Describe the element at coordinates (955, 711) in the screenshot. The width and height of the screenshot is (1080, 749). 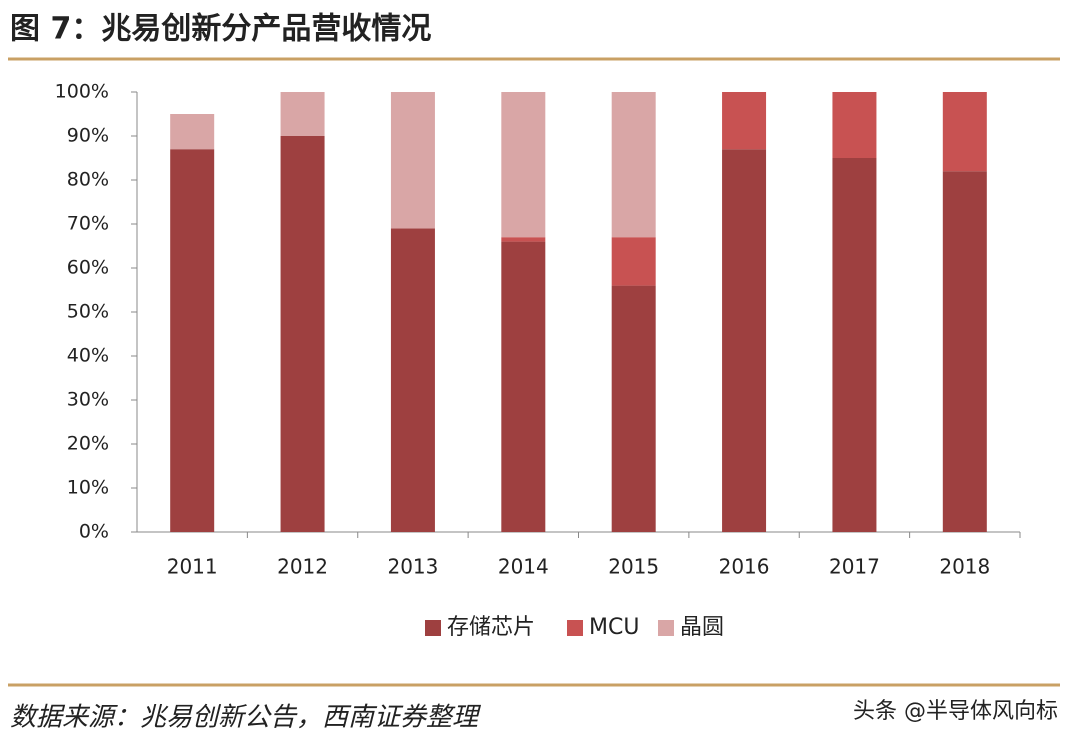
I see `watermark: 头条 @半导体风向标` at that location.